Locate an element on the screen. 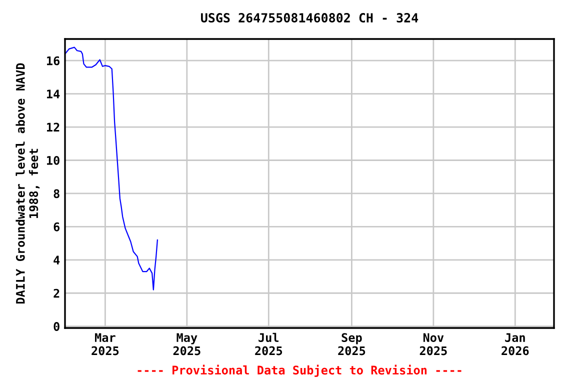 The height and width of the screenshot is (384, 576). x-tick-label: Sep 2025 is located at coordinates (352, 344).